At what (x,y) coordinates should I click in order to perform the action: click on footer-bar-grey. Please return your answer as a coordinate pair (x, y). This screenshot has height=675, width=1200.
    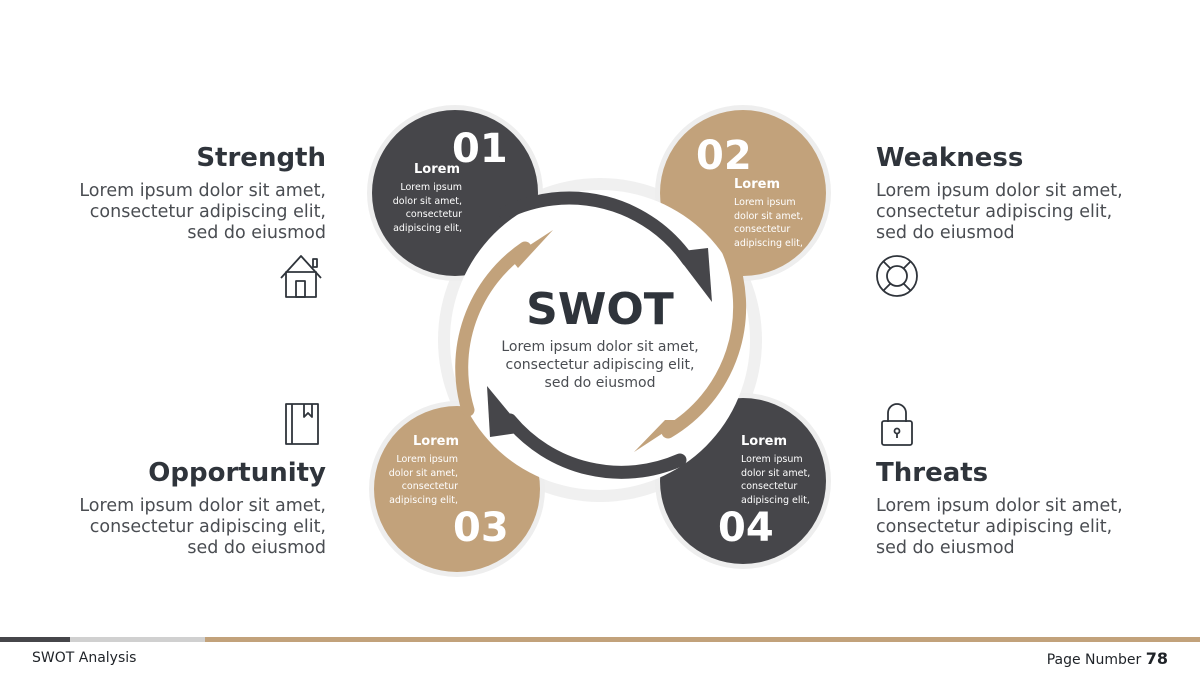
    Looking at the image, I should click on (137, 639).